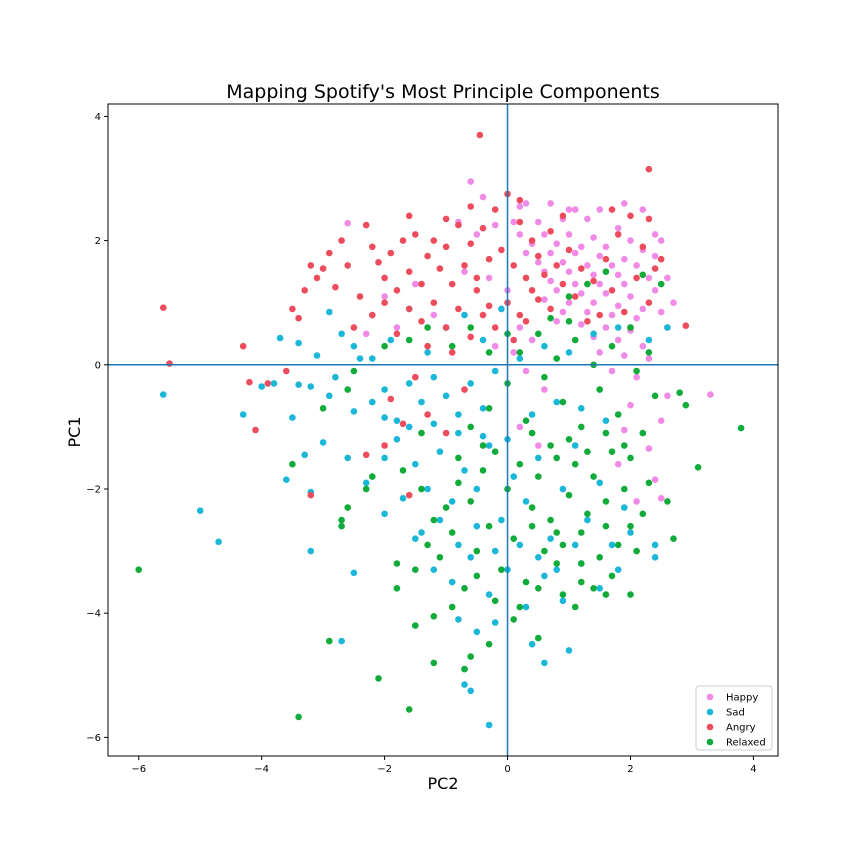 Image resolution: width=864 pixels, height=864 pixels. I want to click on legend-label: Happy, so click(742, 698).